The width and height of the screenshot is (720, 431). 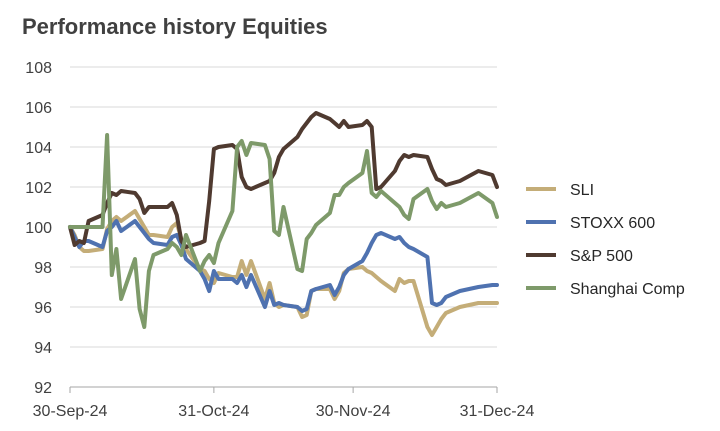 I want to click on y-tick-label: 94, so click(x=43, y=348).